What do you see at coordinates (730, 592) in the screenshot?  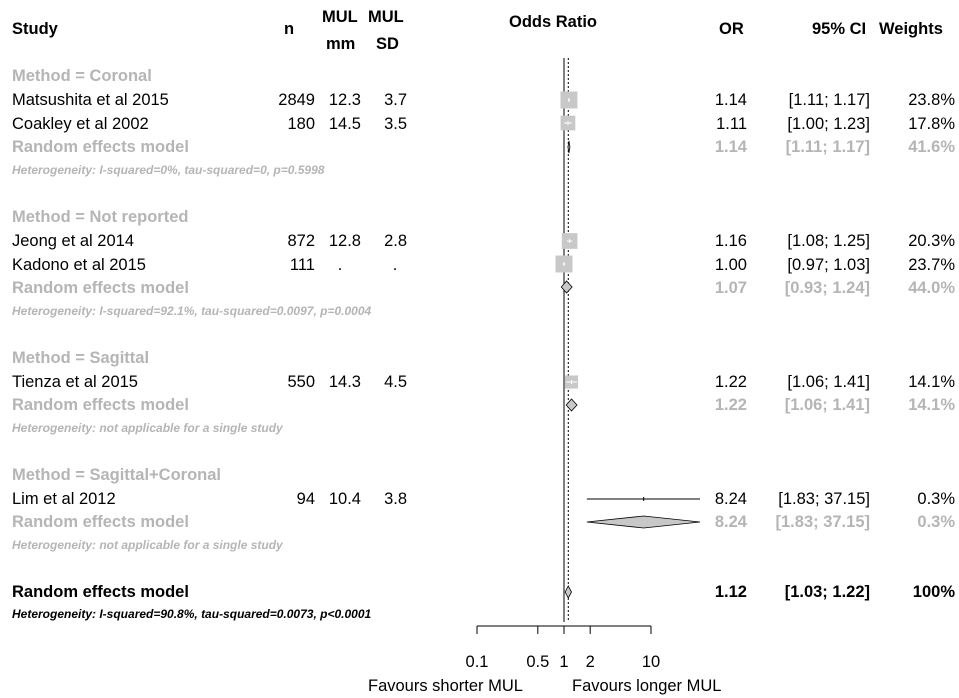 I see `overall-model-or: 1.12` at bounding box center [730, 592].